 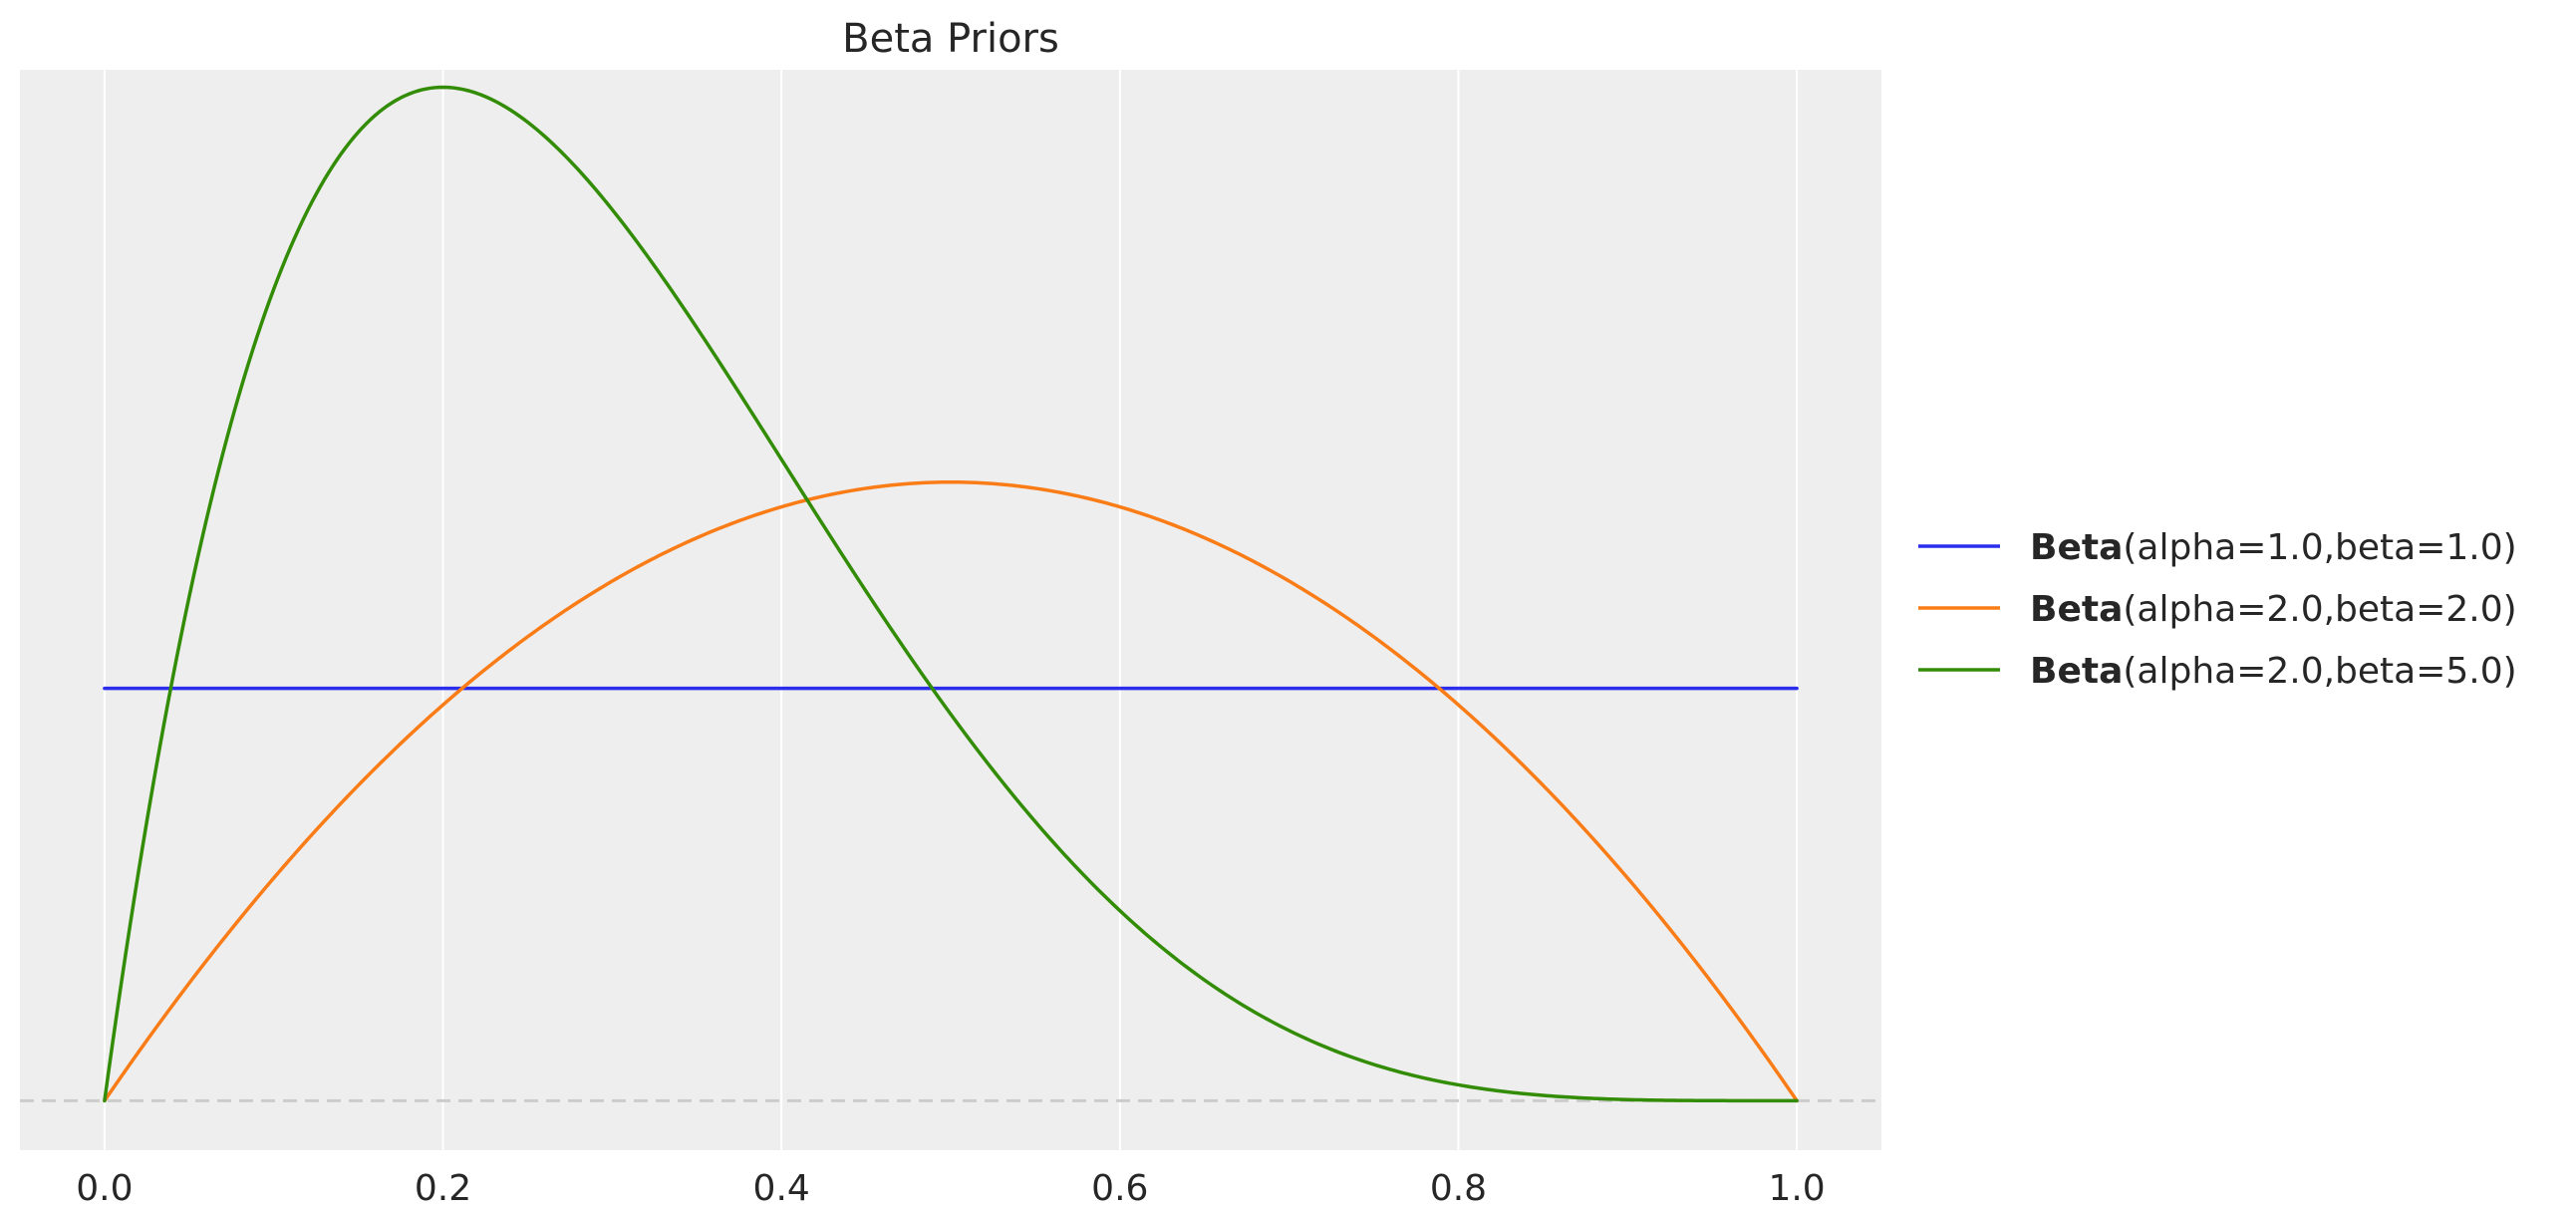 What do you see at coordinates (2319, 547) in the screenshot?
I see `legend-label-params-0: (alpha=1.0,beta=1.0)` at bounding box center [2319, 547].